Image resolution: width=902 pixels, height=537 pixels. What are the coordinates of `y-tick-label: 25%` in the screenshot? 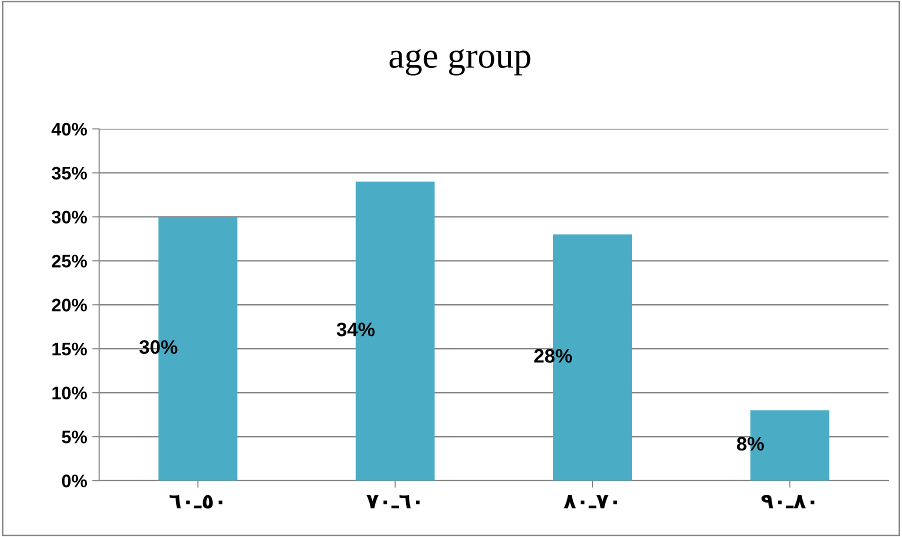 It's located at (69, 261).